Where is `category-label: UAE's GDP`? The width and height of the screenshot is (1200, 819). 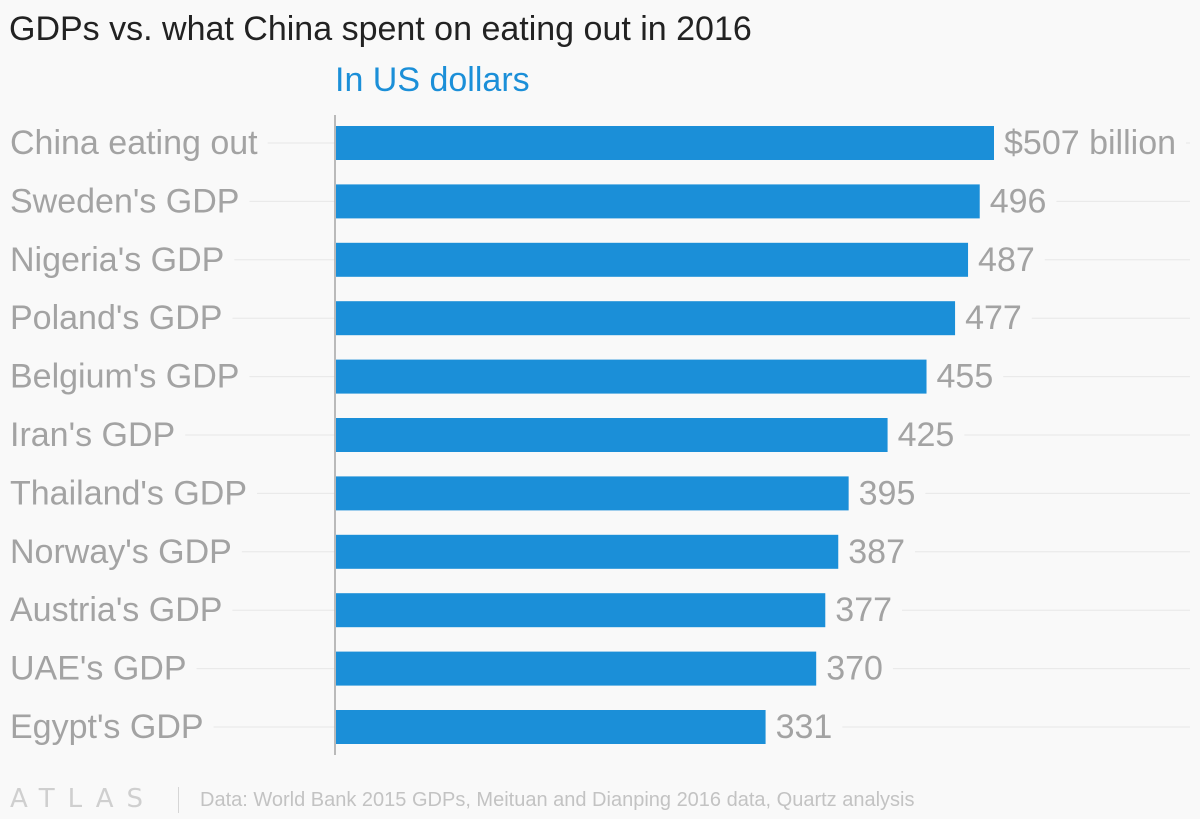
category-label: UAE's GDP is located at coordinates (98, 669).